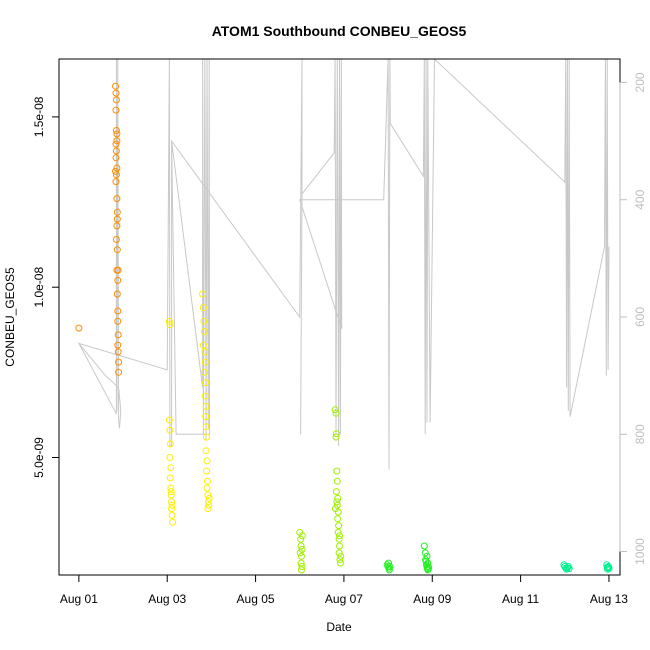  I want to click on x-axis-label: Date, so click(339, 627).